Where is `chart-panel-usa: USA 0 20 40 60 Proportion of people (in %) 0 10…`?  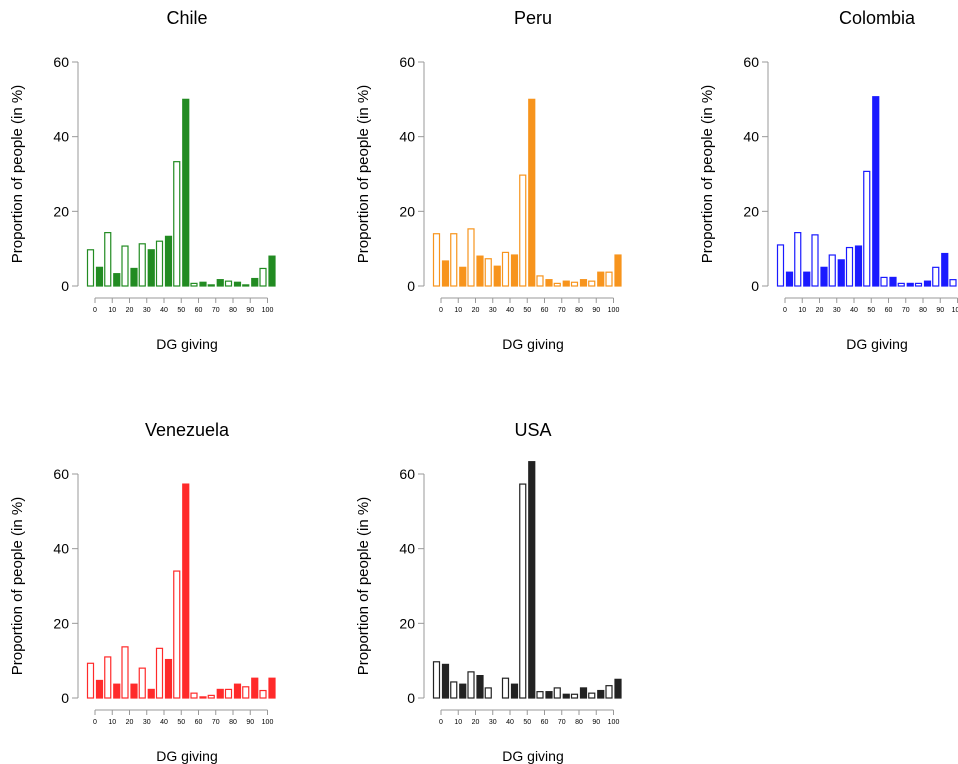 chart-panel-usa: USA 0 20 40 60 Proportion of people (in %) 0 10… is located at coordinates (488, 592).